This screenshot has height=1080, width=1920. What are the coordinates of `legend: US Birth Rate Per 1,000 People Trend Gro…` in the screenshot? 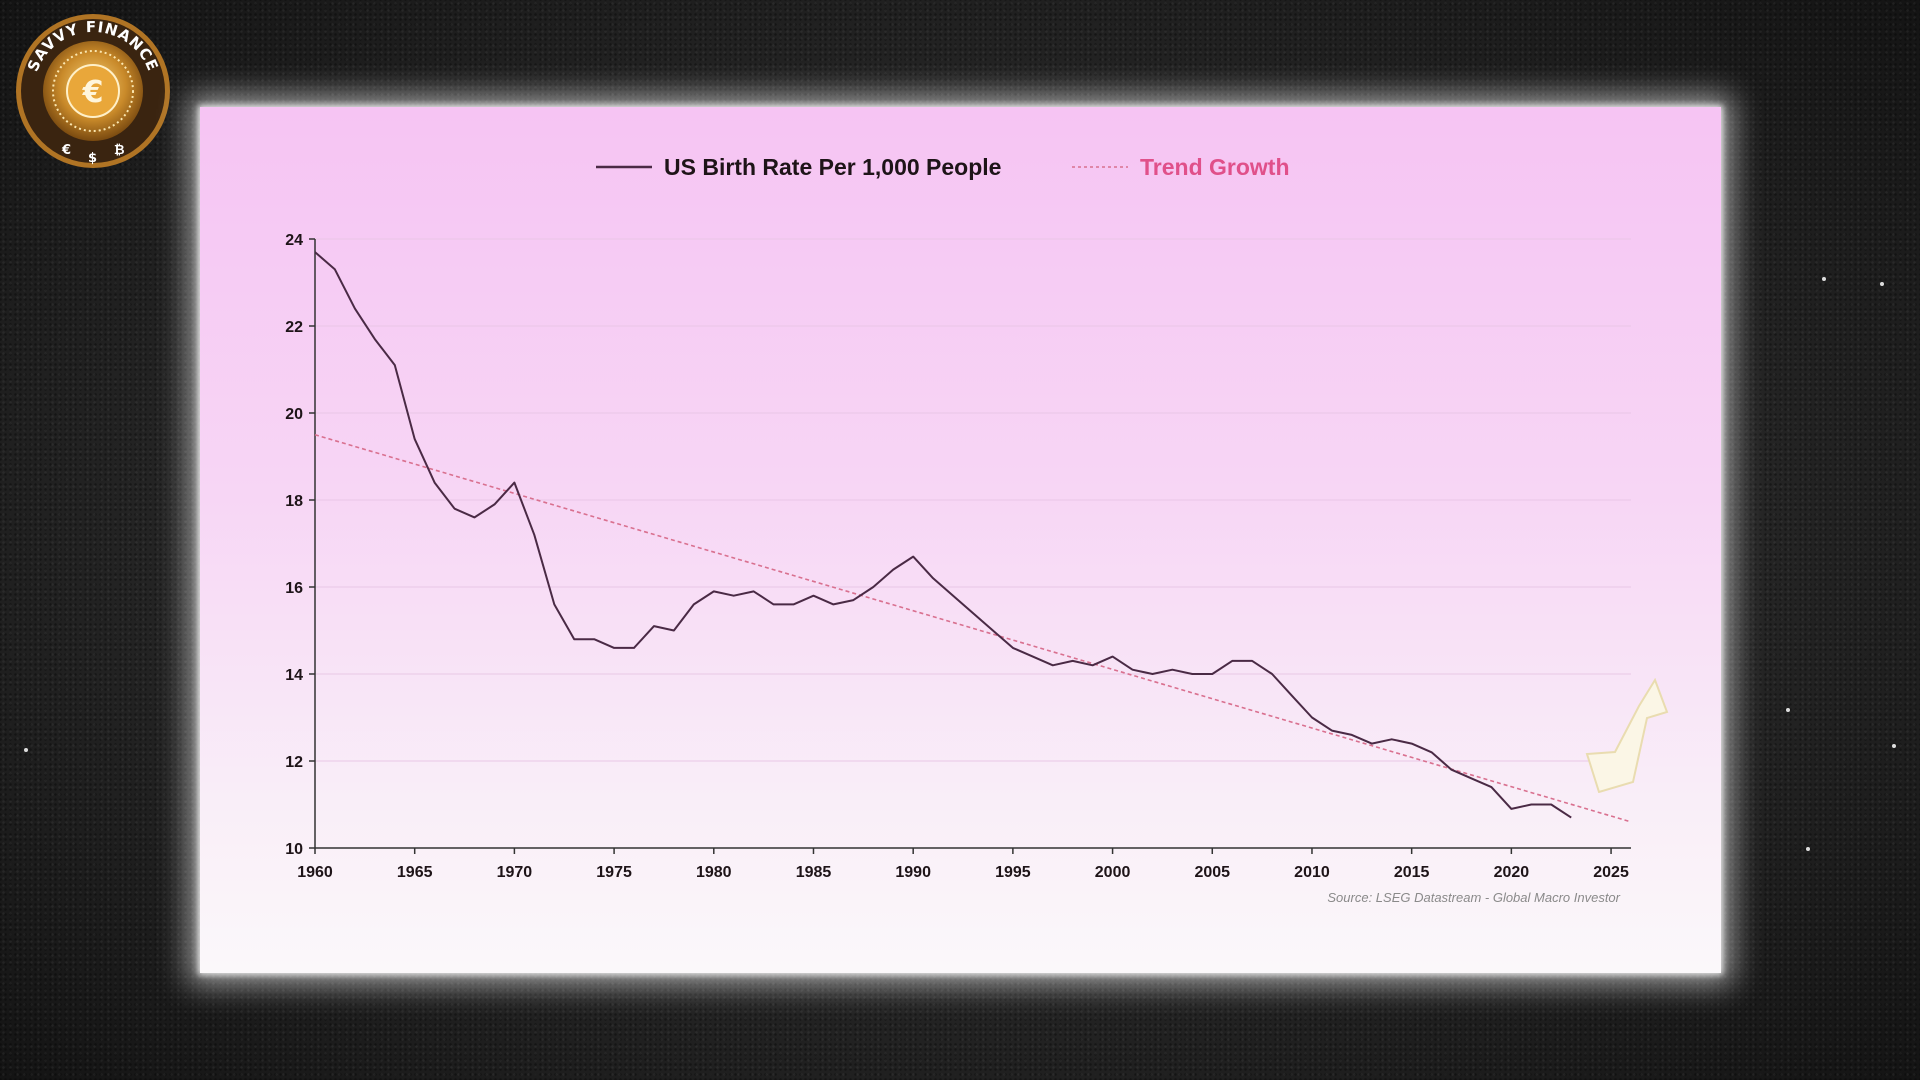 It's located at (943, 167).